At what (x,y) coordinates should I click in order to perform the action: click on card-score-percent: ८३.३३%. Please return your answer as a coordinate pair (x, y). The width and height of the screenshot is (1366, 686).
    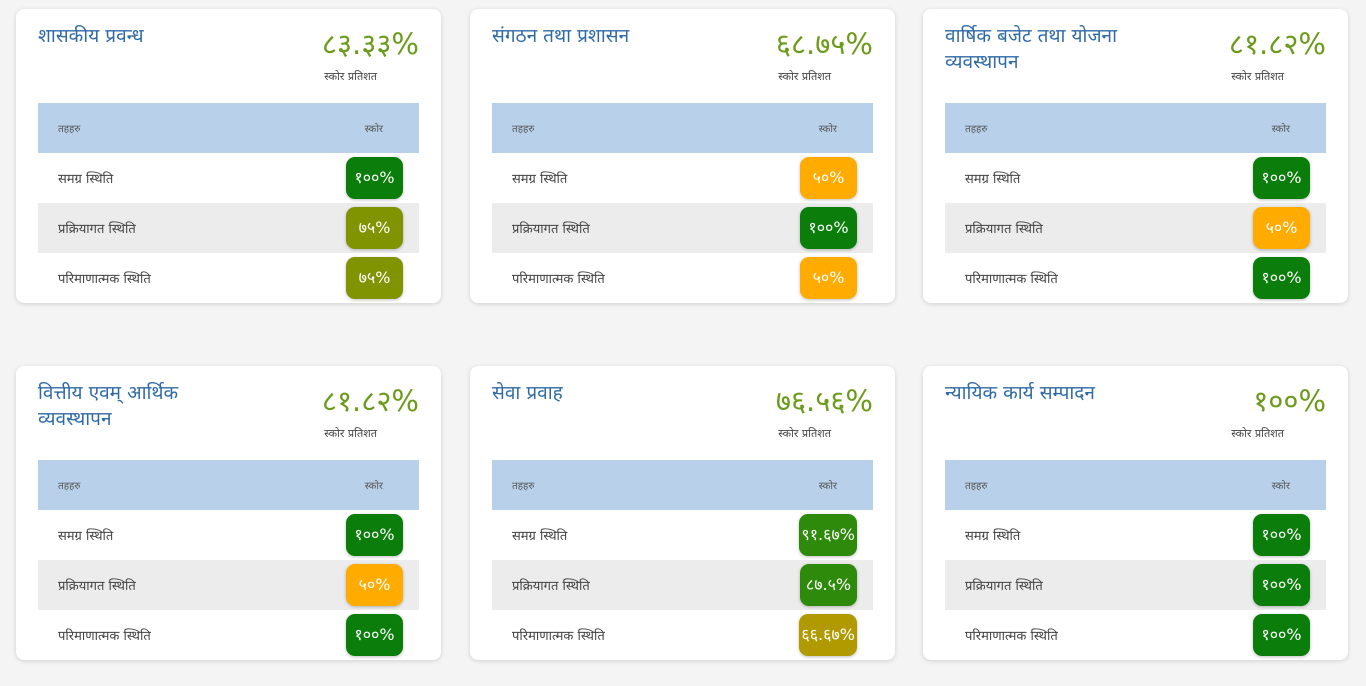
    Looking at the image, I should click on (370, 44).